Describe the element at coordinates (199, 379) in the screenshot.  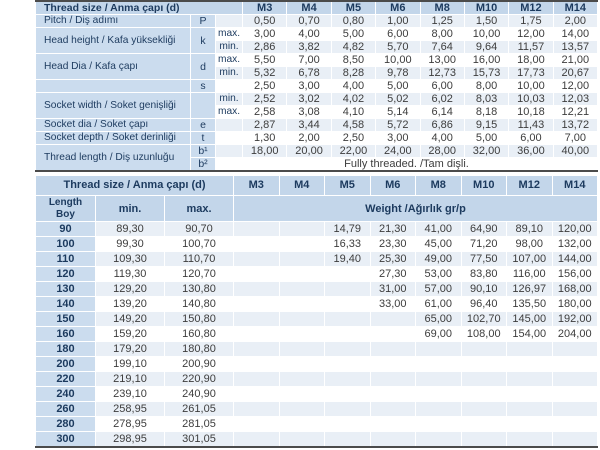
I see `max-length-value: 220,90` at that location.